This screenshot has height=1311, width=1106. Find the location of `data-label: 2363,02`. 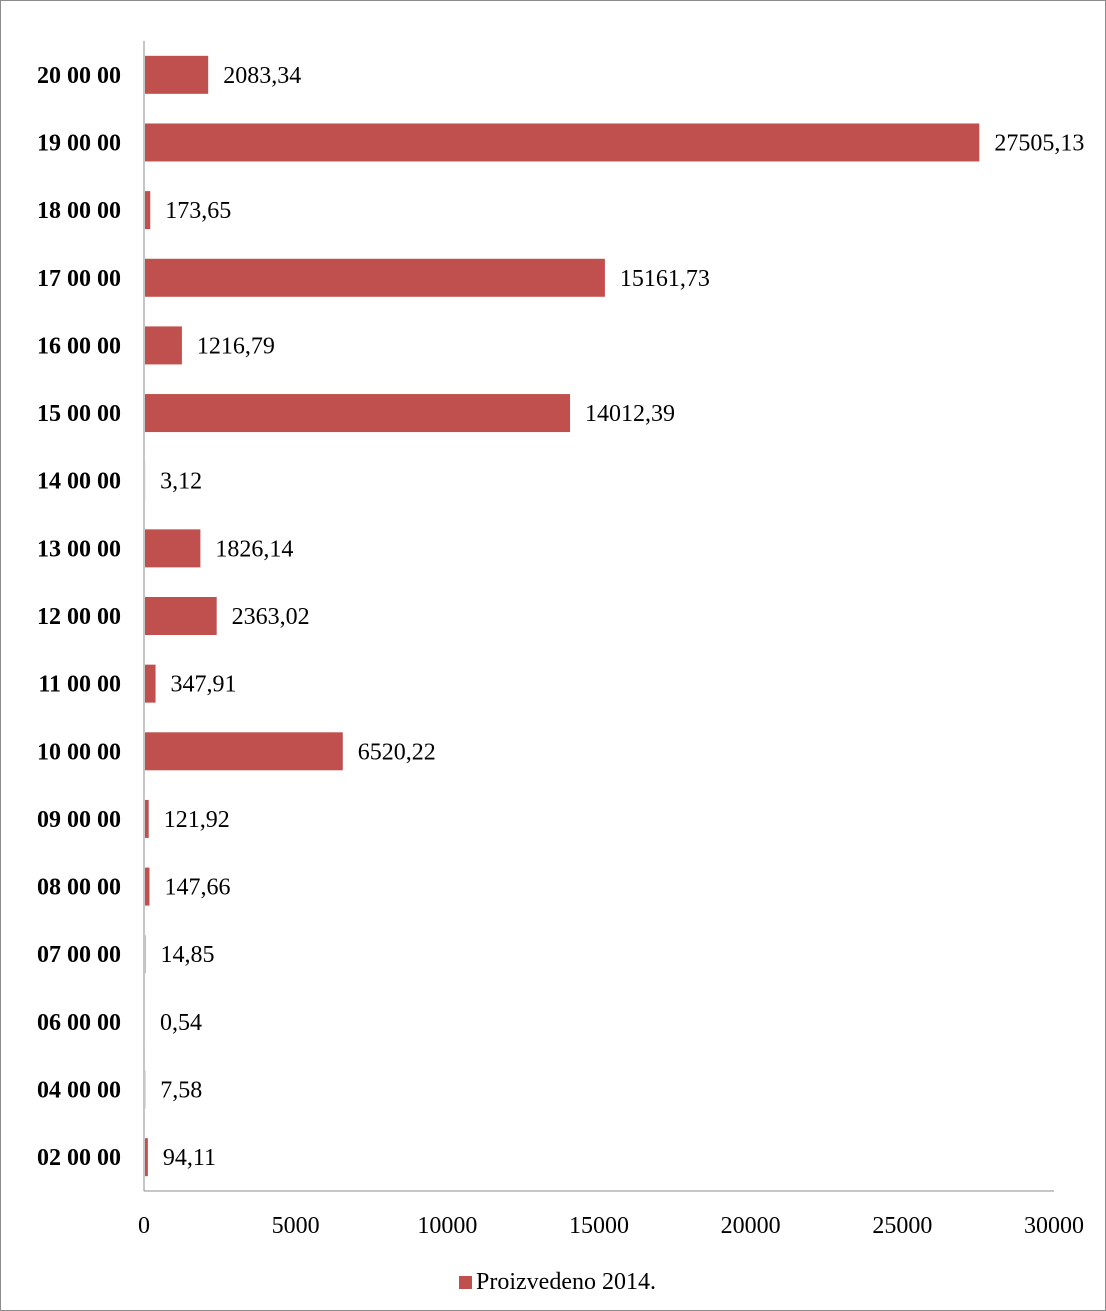

data-label: 2363,02 is located at coordinates (271, 617).